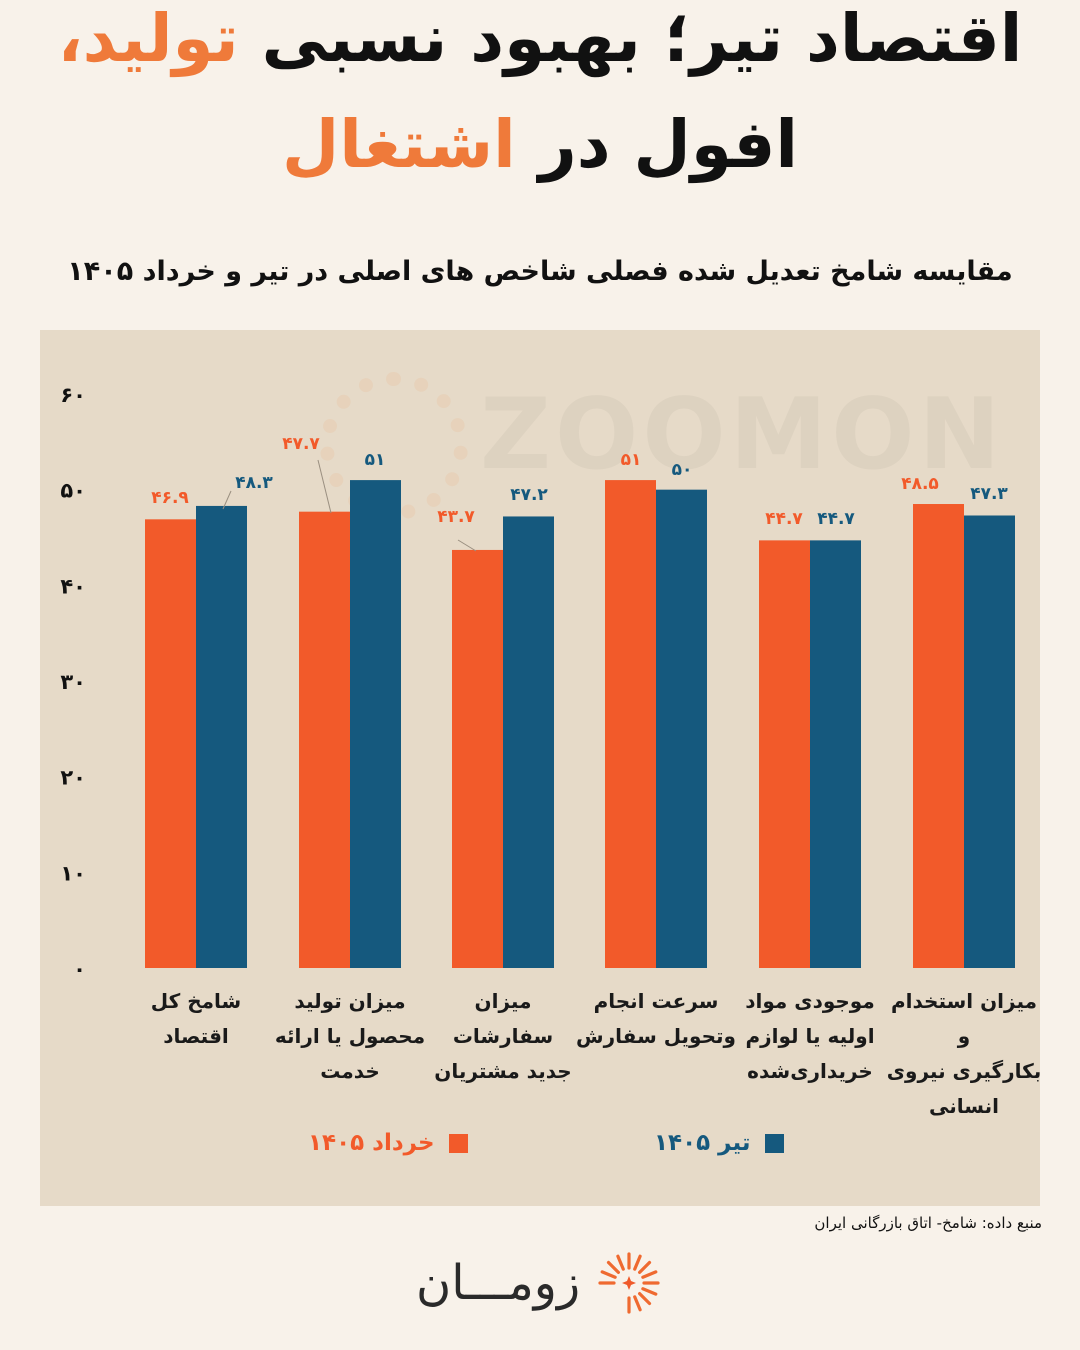  What do you see at coordinates (774, 1143) in the screenshot?
I see `legend-swatch-tir` at bounding box center [774, 1143].